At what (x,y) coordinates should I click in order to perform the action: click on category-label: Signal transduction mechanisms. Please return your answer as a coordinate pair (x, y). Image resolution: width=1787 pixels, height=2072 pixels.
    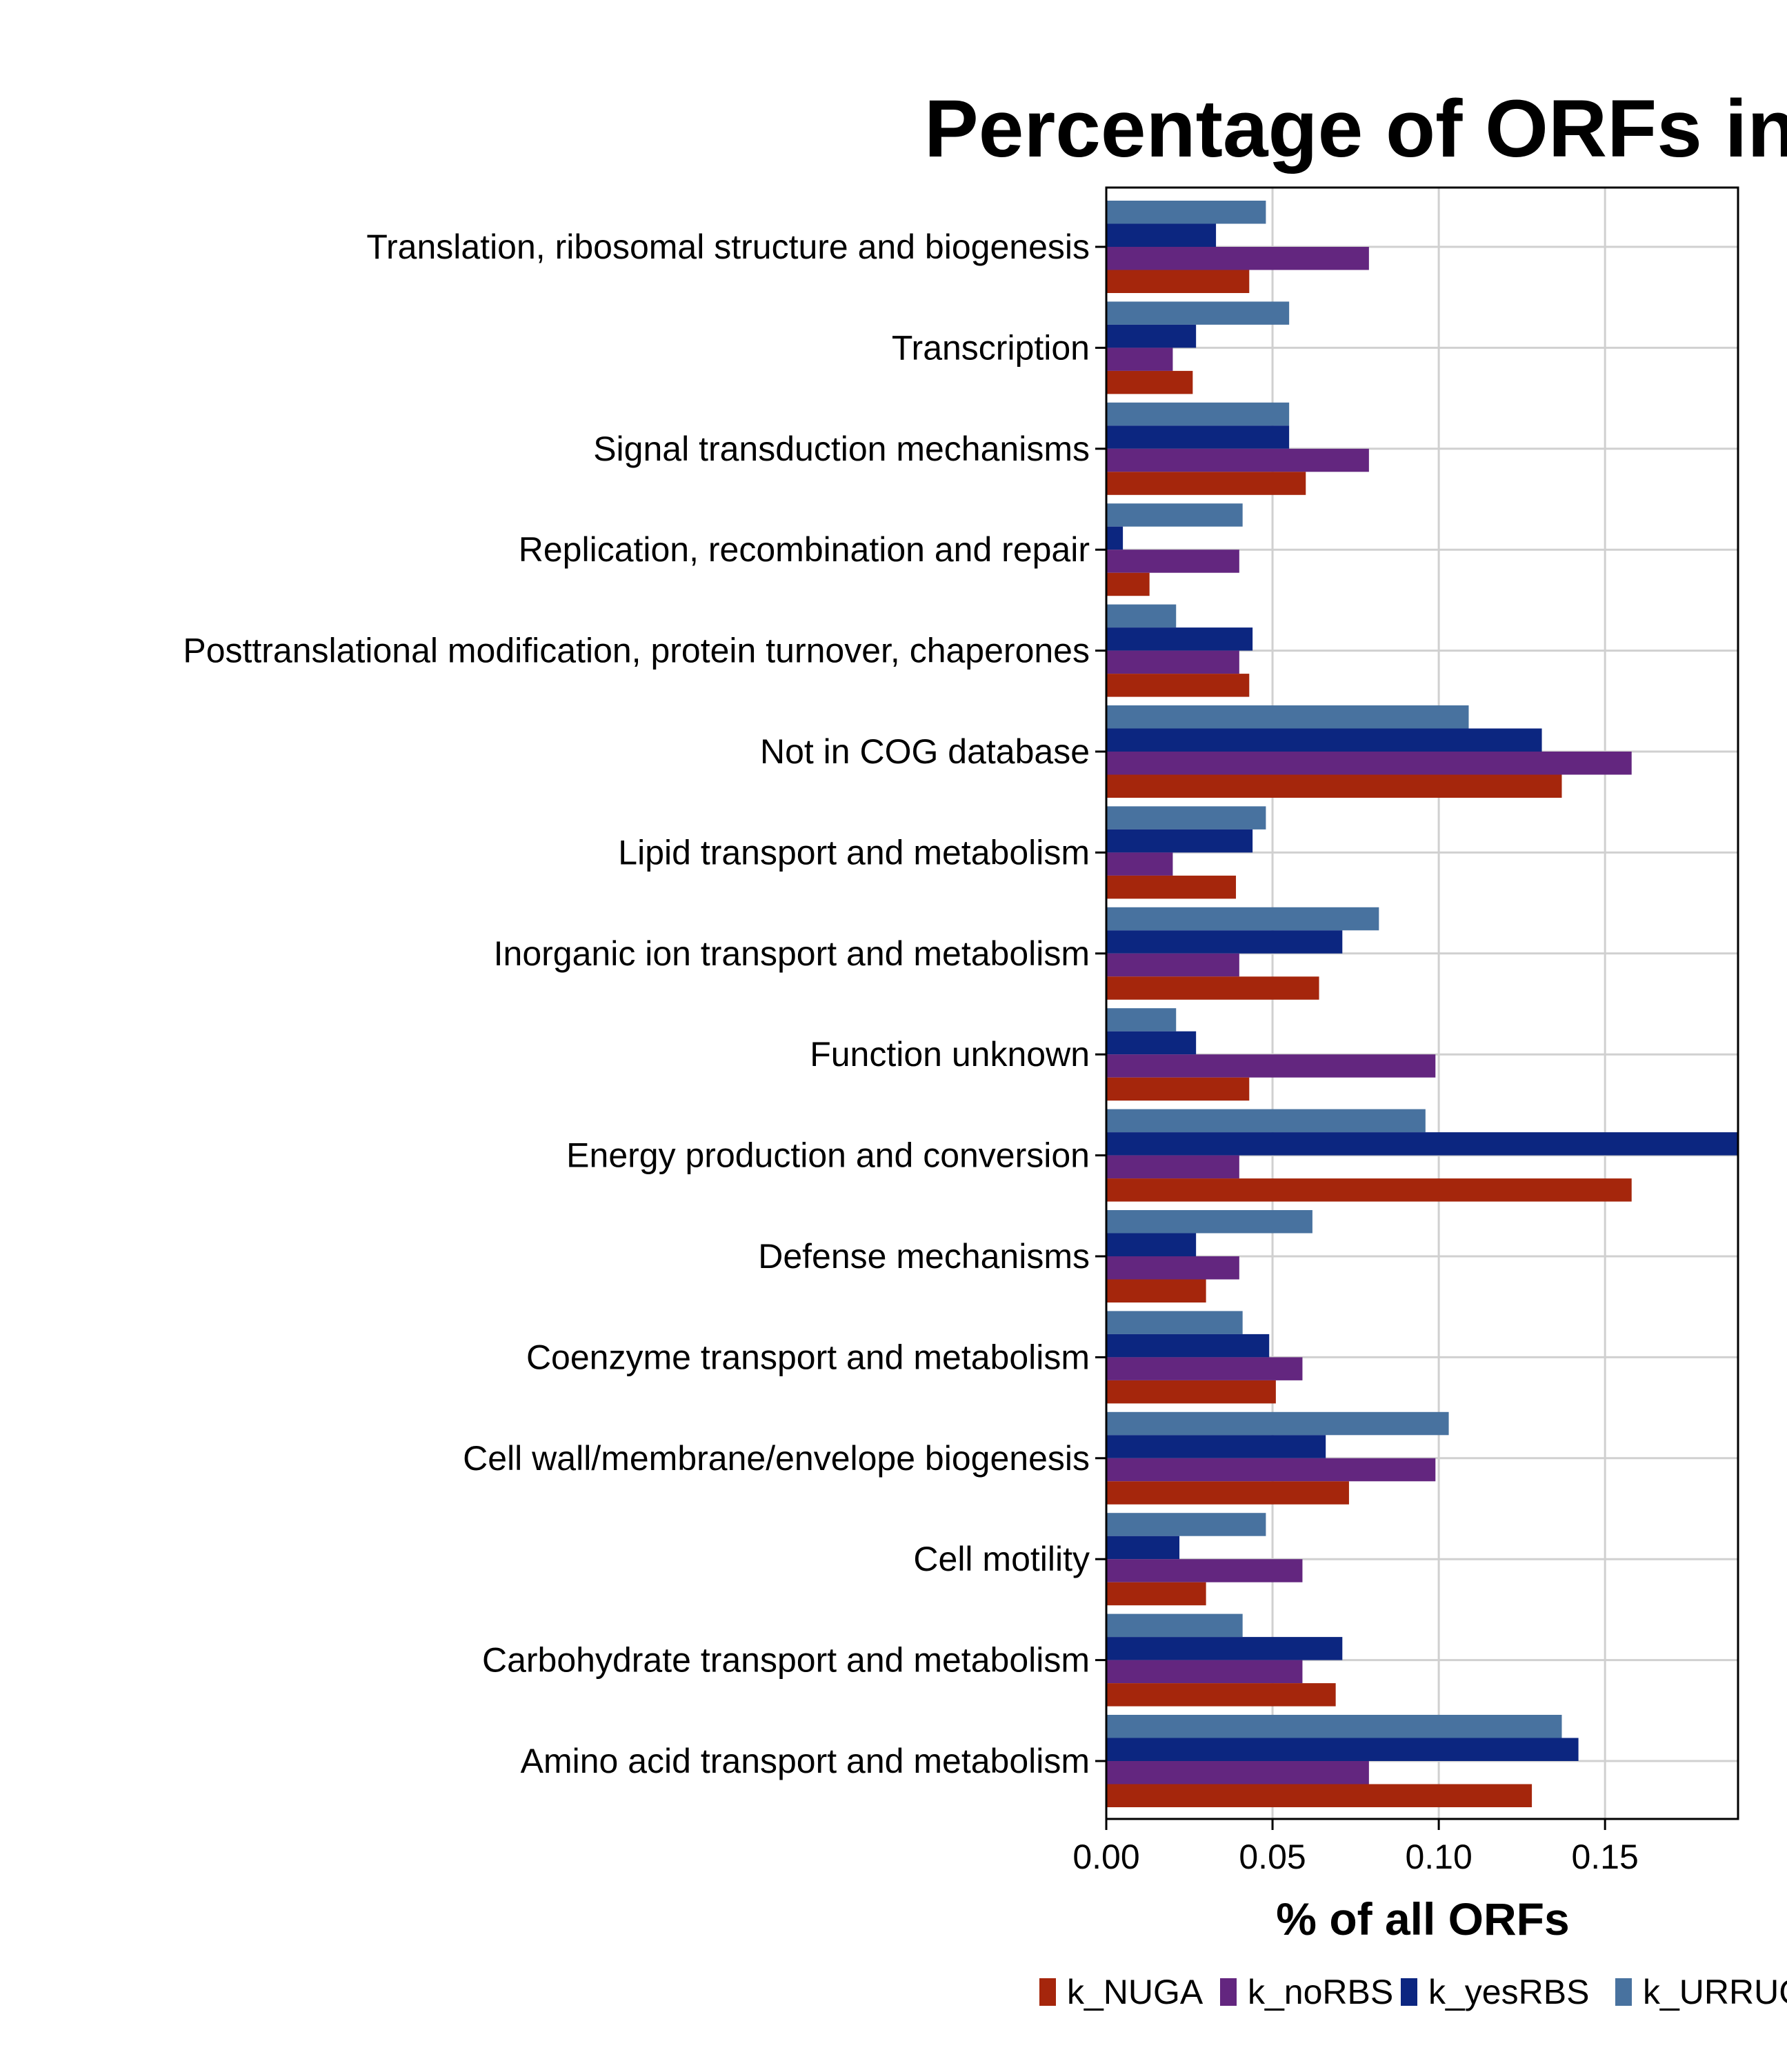
    Looking at the image, I should click on (841, 449).